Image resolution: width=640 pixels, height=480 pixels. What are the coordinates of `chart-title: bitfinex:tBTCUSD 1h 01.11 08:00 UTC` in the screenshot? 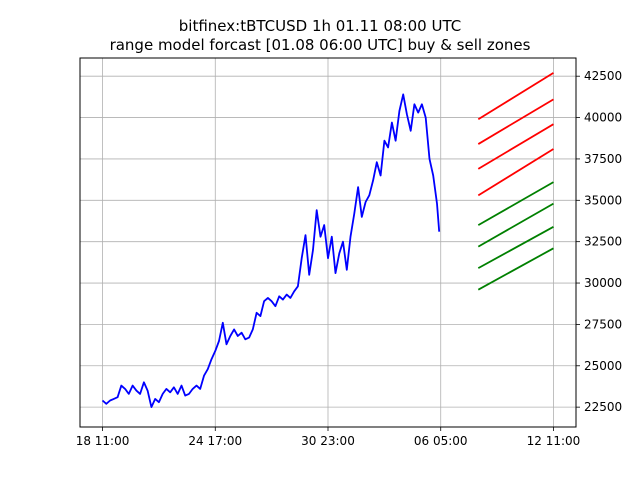 It's located at (320, 26).